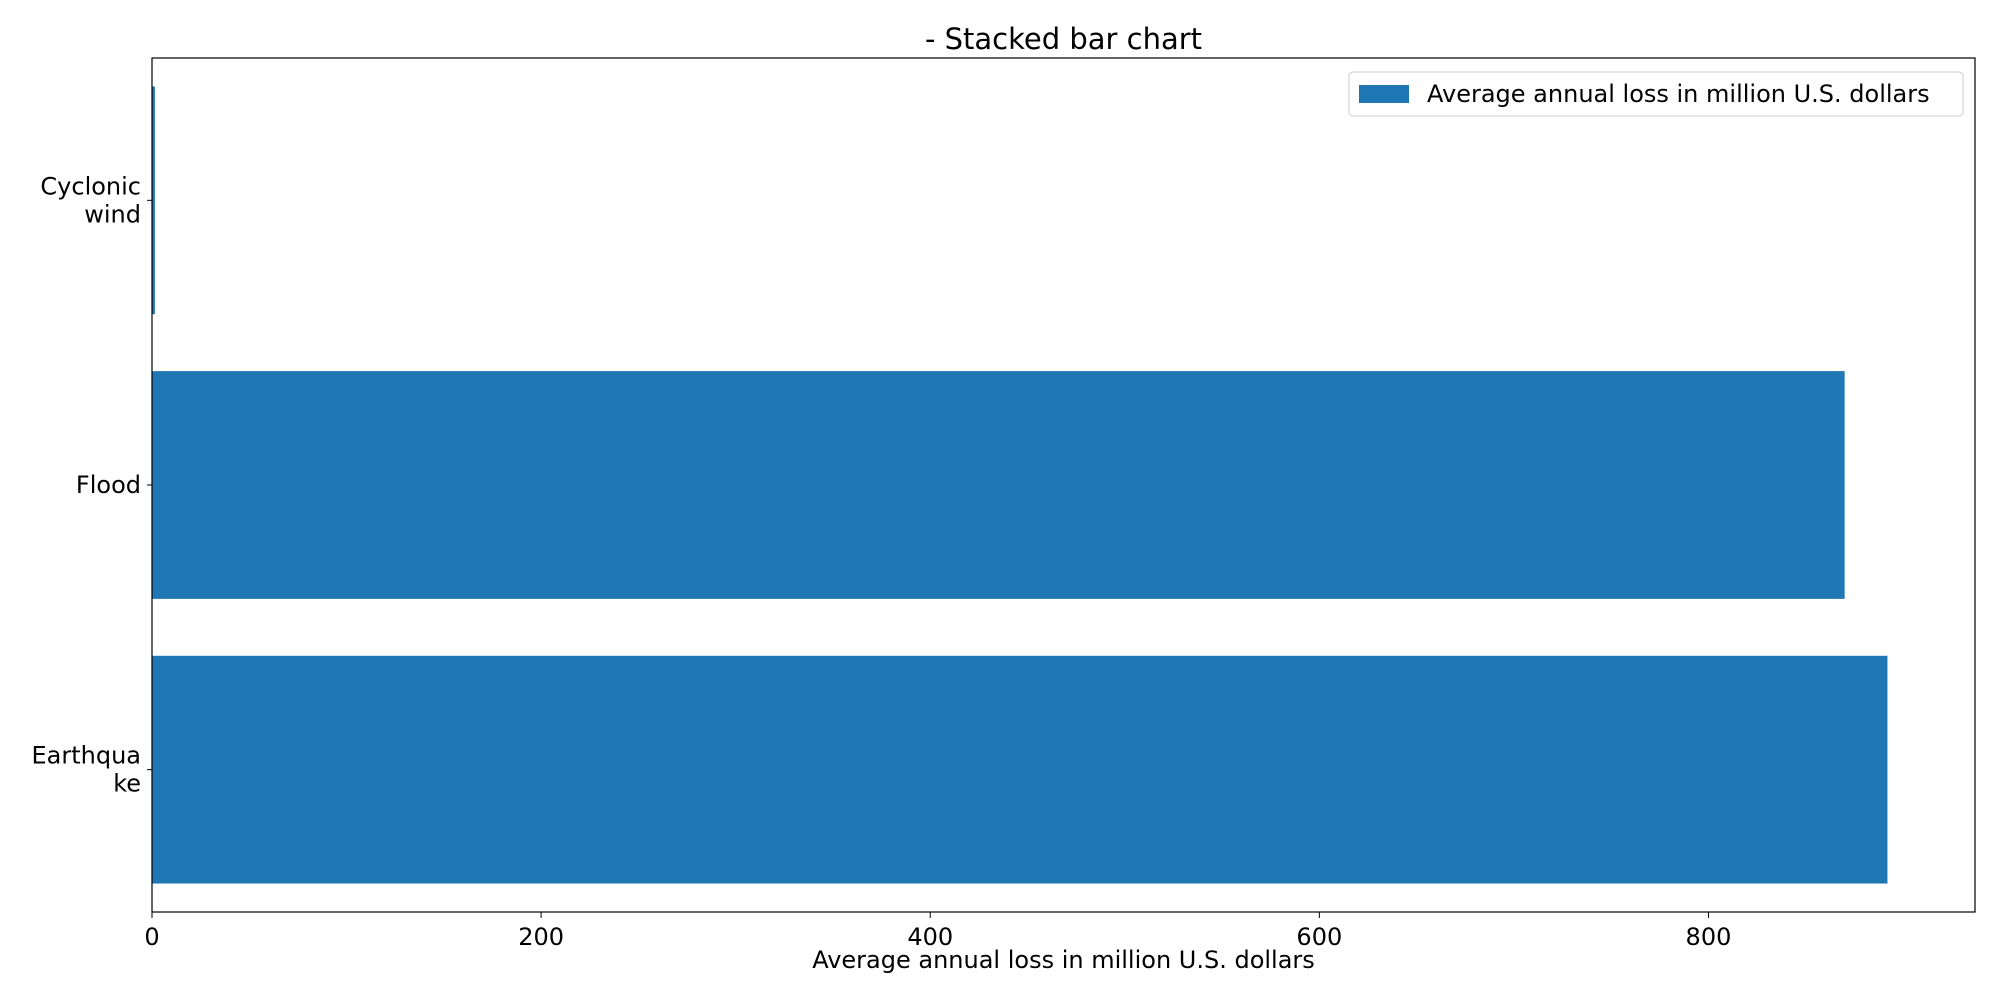  Describe the element at coordinates (151, 937) in the screenshot. I see `x-tick-label: 0` at that location.